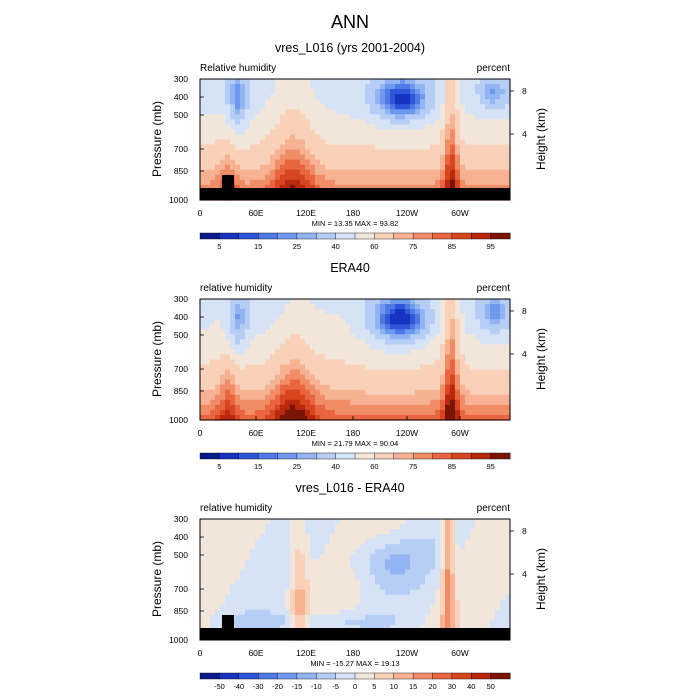  What do you see at coordinates (355, 579) in the screenshot?
I see `plot-frame` at bounding box center [355, 579].